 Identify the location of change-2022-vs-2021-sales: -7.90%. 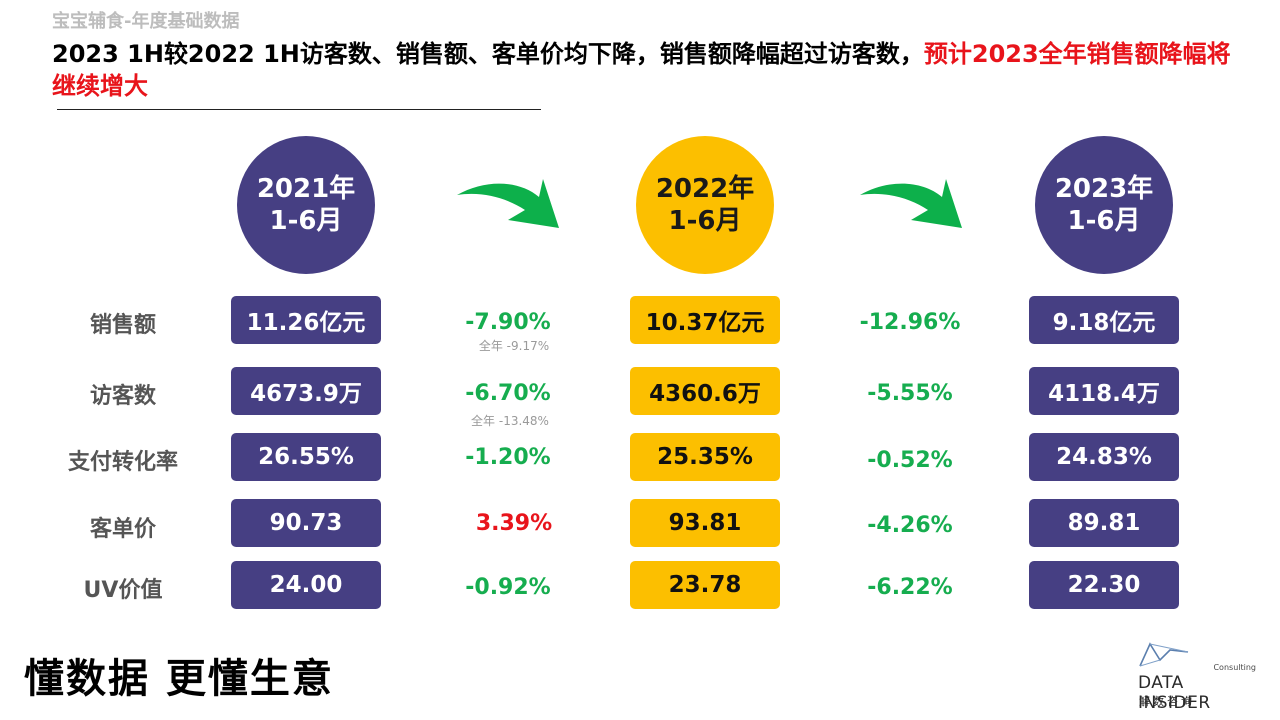
(508, 322).